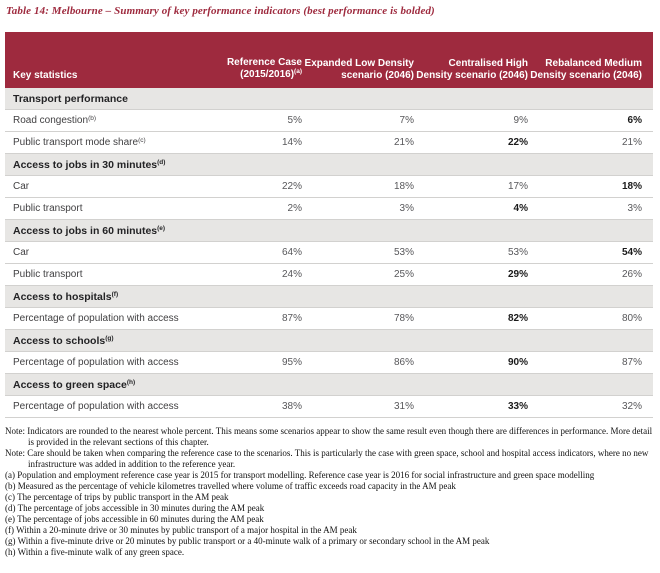  Describe the element at coordinates (329, 99) in the screenshot. I see `section-header-row: Transport performance` at that location.